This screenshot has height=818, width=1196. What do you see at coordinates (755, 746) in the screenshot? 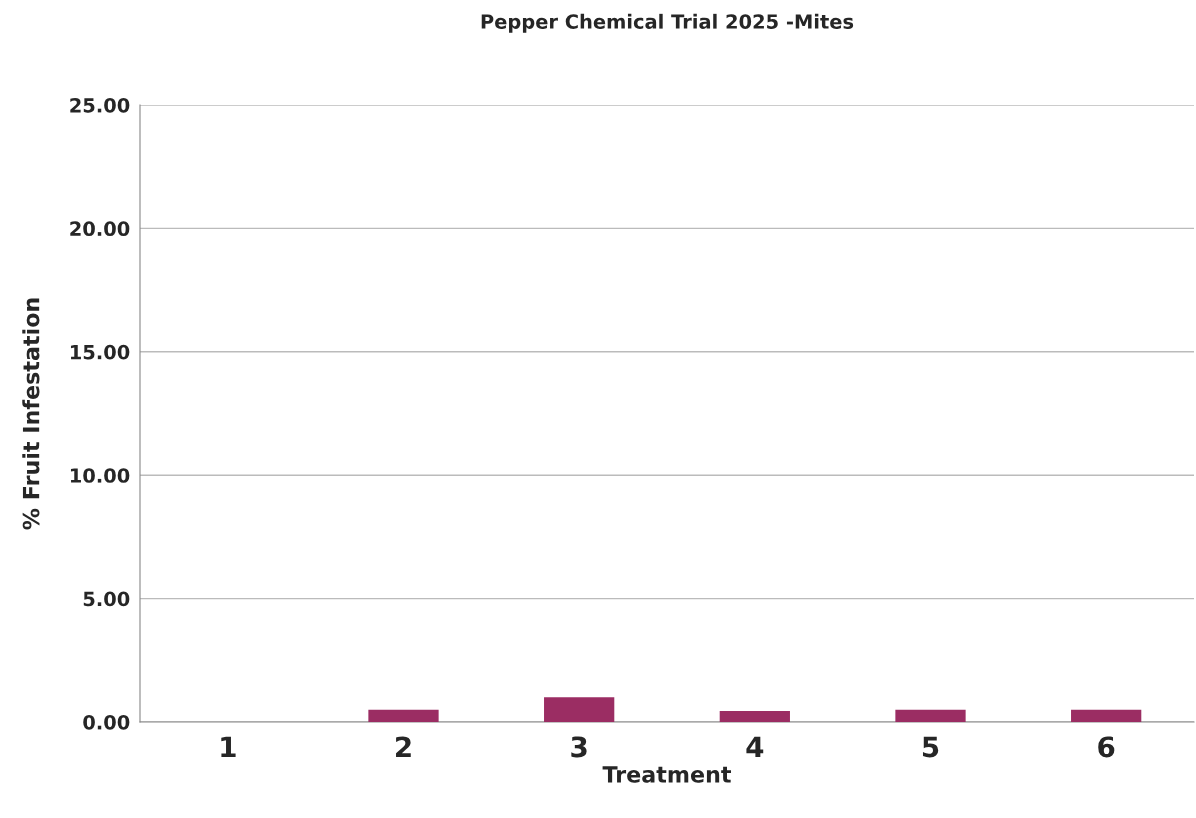
I see `x-tick-label: 4` at bounding box center [755, 746].